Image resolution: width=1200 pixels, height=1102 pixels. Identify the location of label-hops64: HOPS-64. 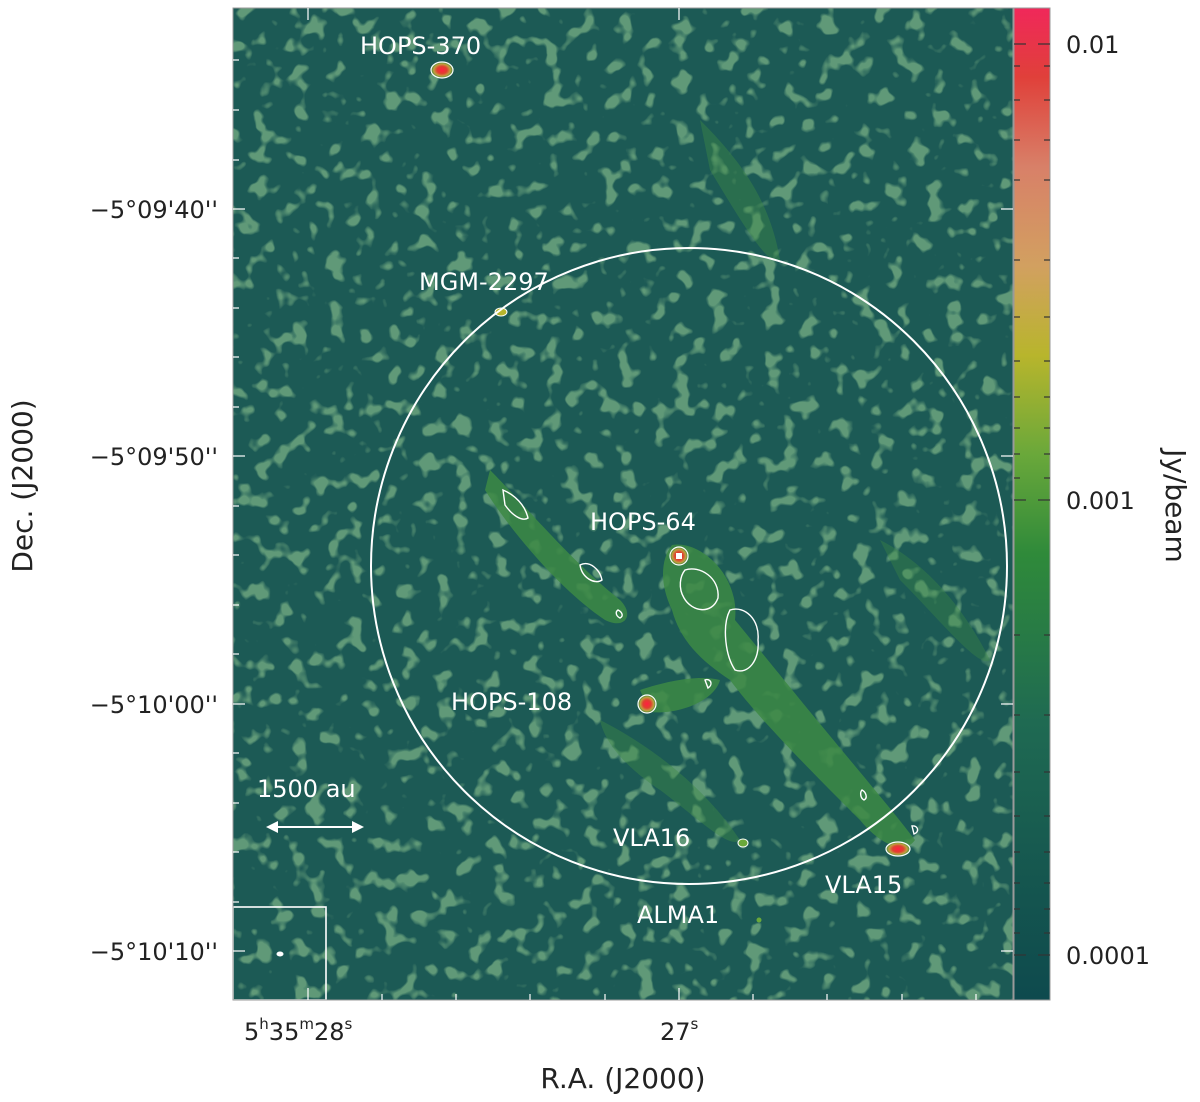
(643, 522).